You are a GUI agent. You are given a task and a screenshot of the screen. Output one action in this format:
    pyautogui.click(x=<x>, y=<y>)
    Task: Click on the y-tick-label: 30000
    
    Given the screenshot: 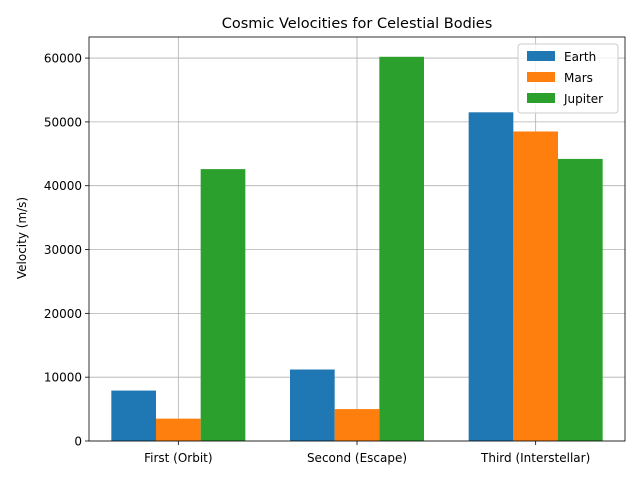 What is the action you would take?
    pyautogui.click(x=63, y=250)
    